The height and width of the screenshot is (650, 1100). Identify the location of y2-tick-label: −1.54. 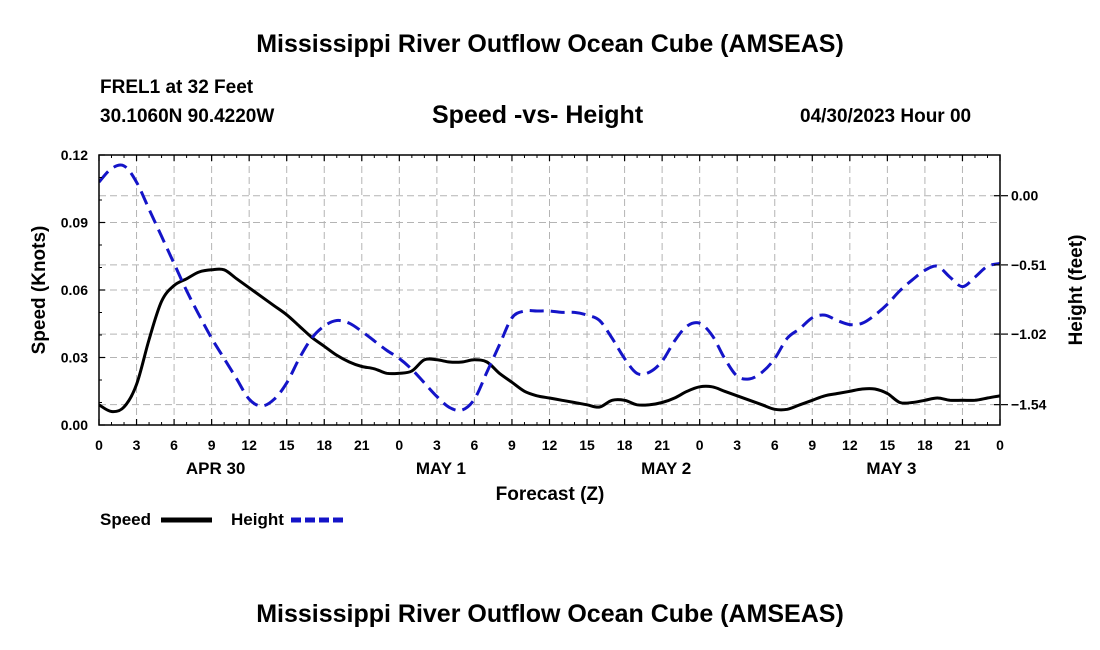
(1029, 405).